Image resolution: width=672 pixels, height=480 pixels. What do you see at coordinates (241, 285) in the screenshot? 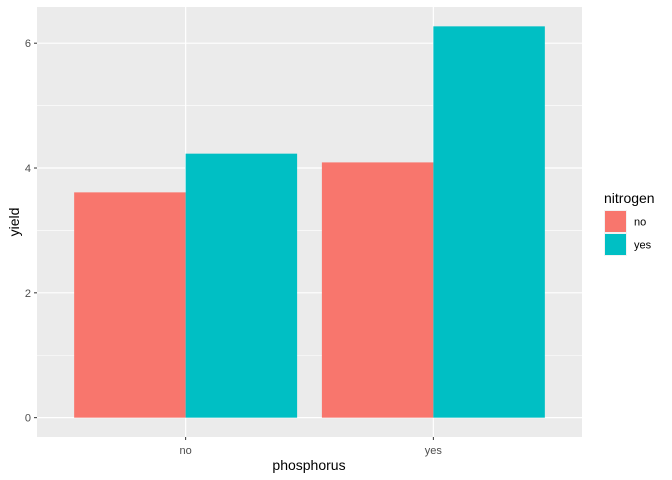
I see `bar-no-yes` at bounding box center [241, 285].